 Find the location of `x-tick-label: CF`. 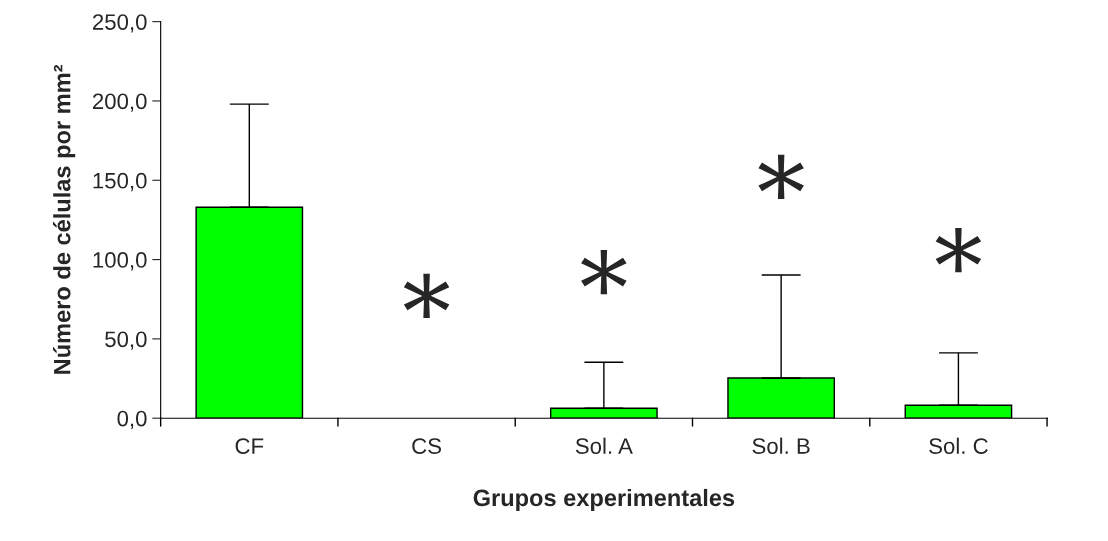

x-tick-label: CF is located at coordinates (249, 446).